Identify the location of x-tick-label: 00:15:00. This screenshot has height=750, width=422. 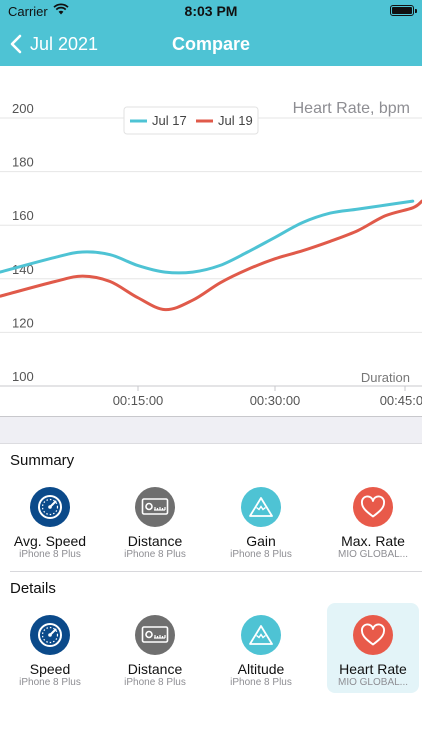
(138, 400).